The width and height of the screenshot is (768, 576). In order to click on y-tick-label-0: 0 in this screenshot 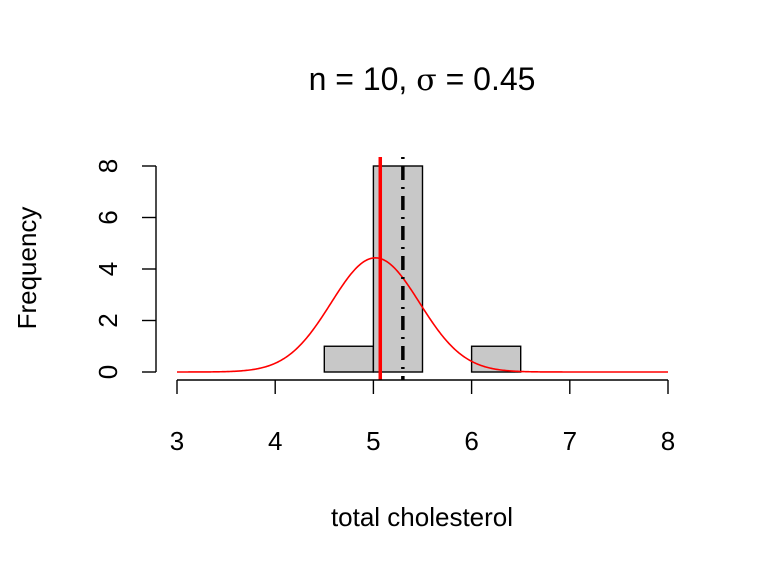, I will do `click(108, 372)`.